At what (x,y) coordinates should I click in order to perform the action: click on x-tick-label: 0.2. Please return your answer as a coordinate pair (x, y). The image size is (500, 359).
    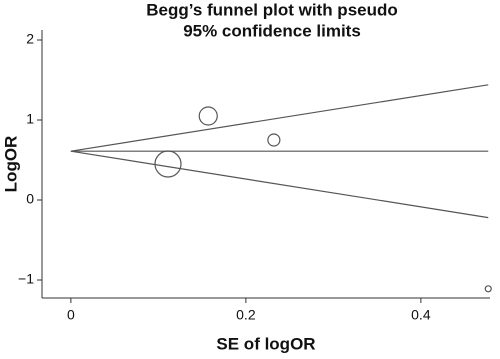
    Looking at the image, I should click on (246, 315).